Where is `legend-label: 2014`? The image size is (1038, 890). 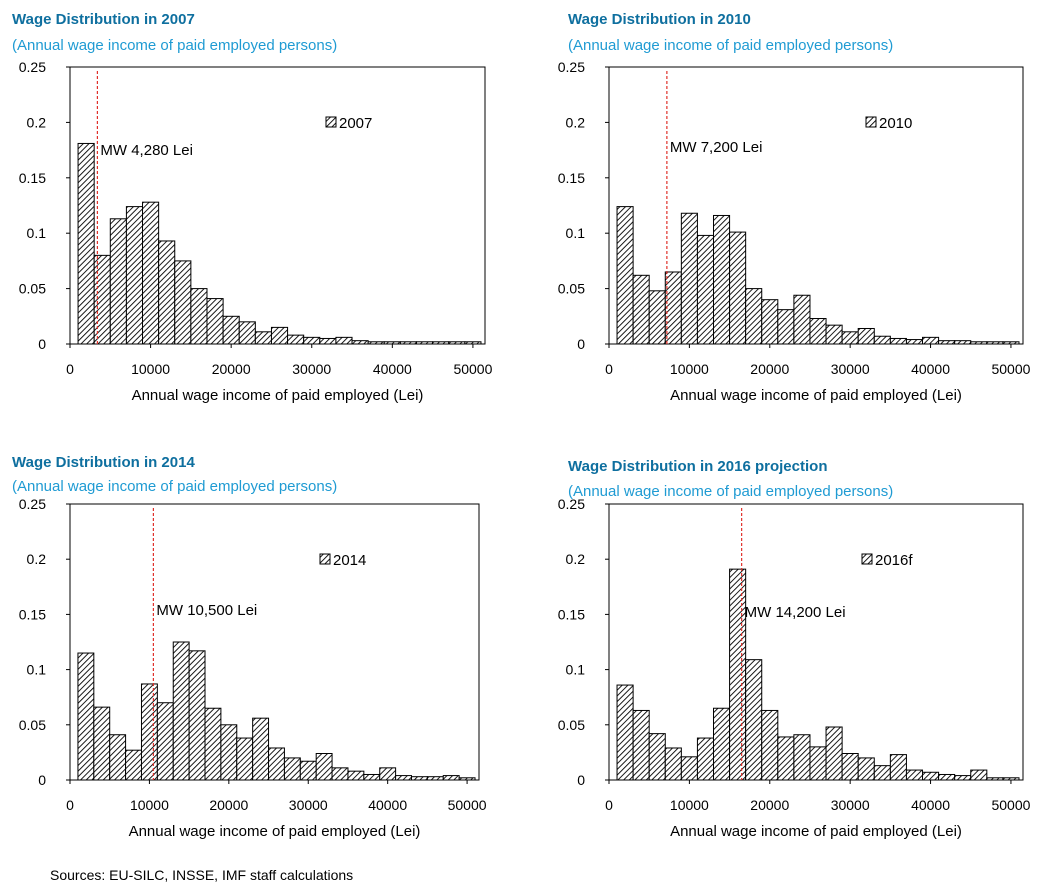
legend-label: 2014 is located at coordinates (349, 560).